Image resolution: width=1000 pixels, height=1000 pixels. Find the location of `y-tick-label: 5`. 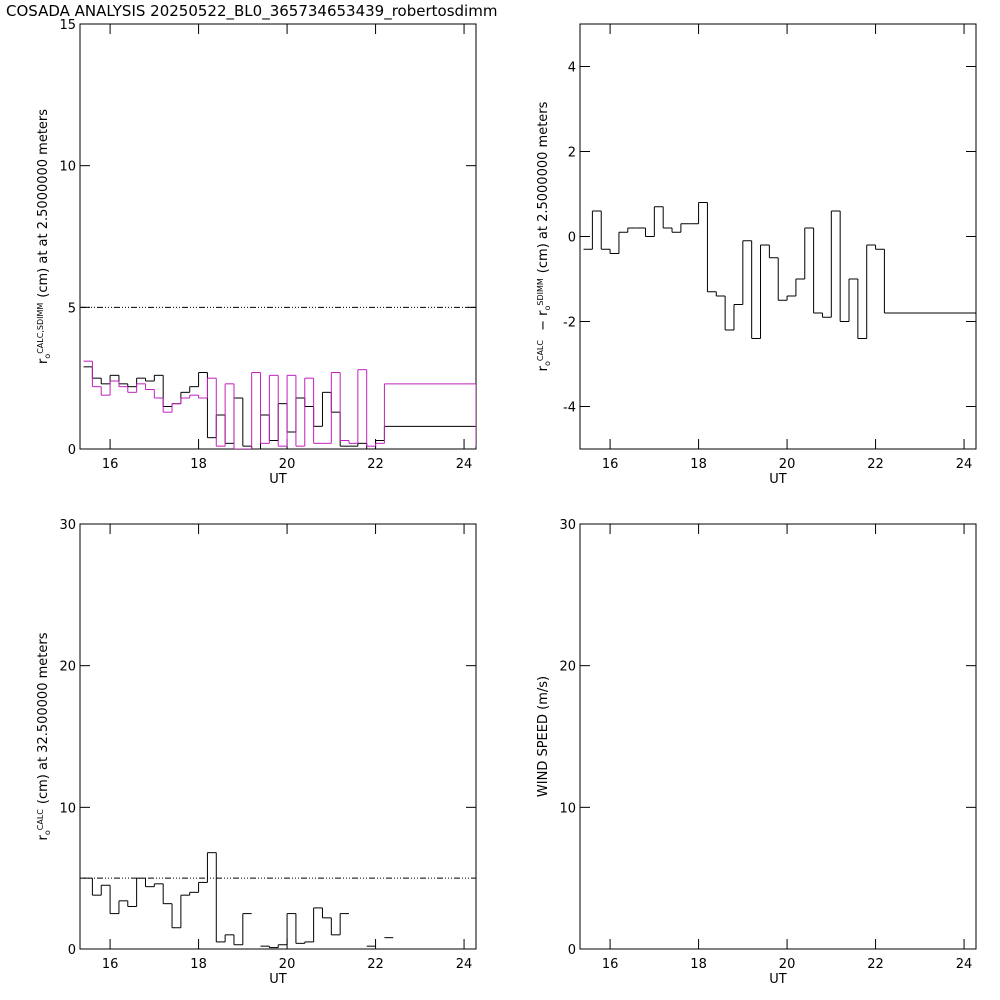

y-tick-label: 5 is located at coordinates (72, 308).